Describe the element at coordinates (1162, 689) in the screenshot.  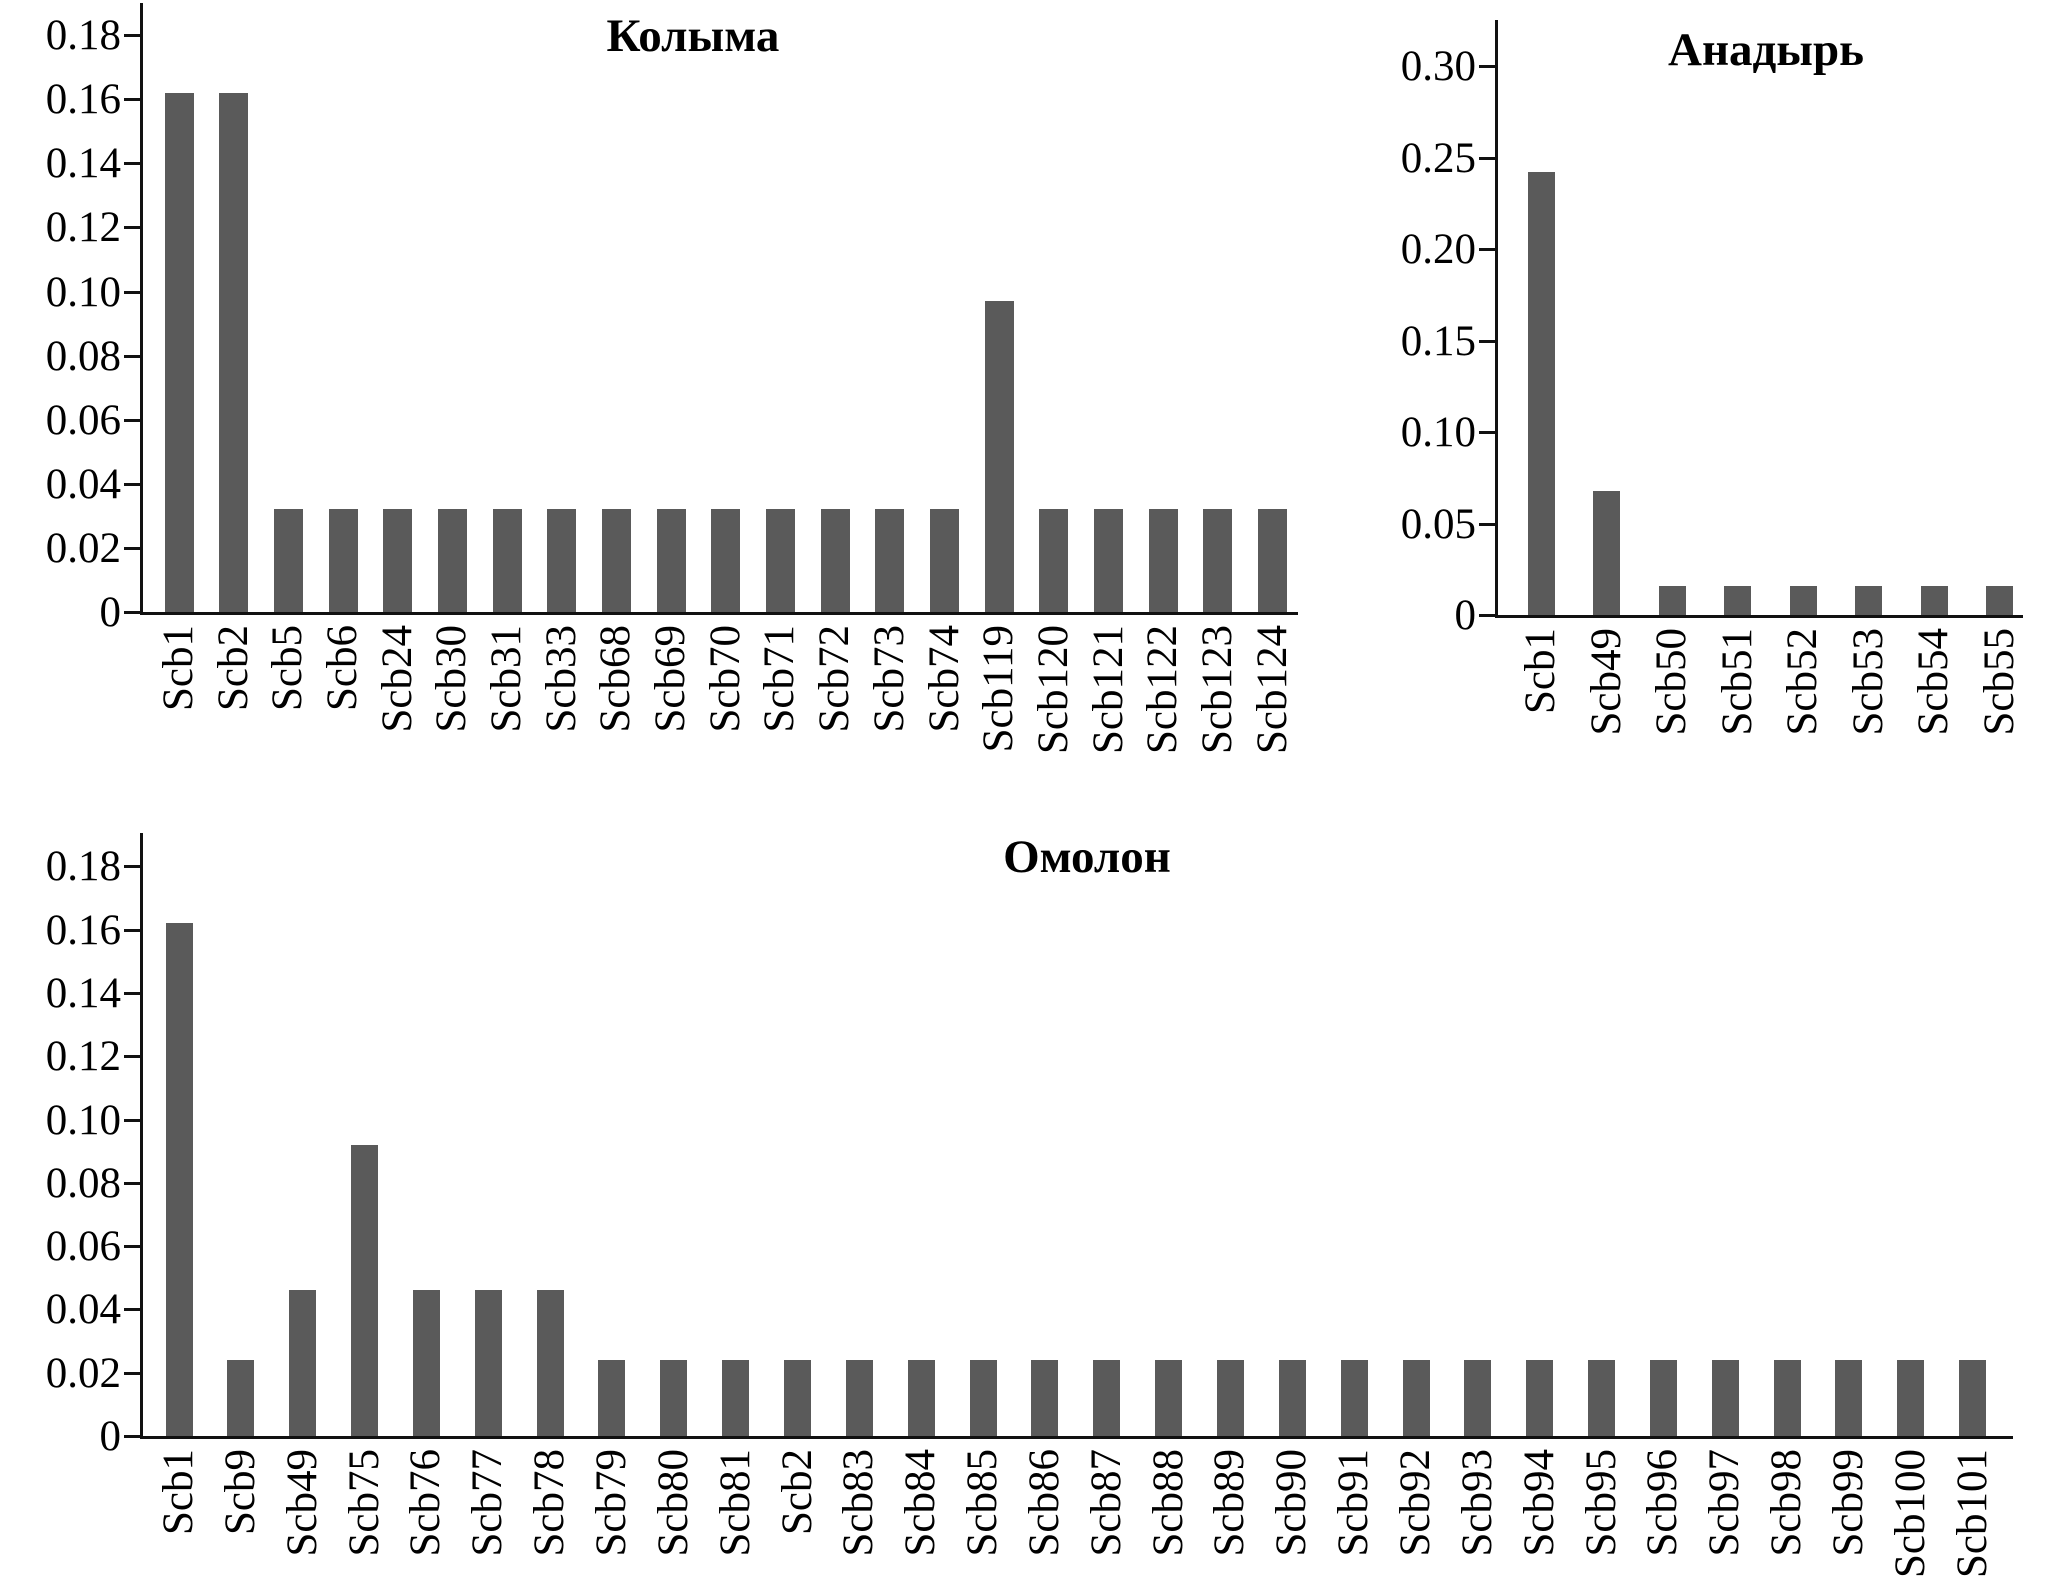
I see `x-tick-label-Scb122: Scb122` at that location.